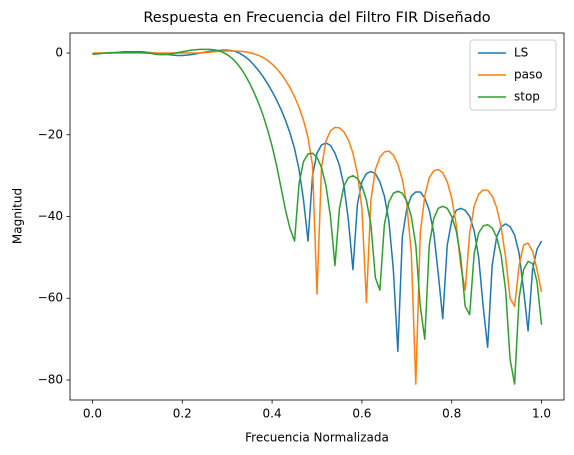 This screenshot has width=574, height=455. I want to click on x-axis-label: Frecuencia Normalizada, so click(317, 438).